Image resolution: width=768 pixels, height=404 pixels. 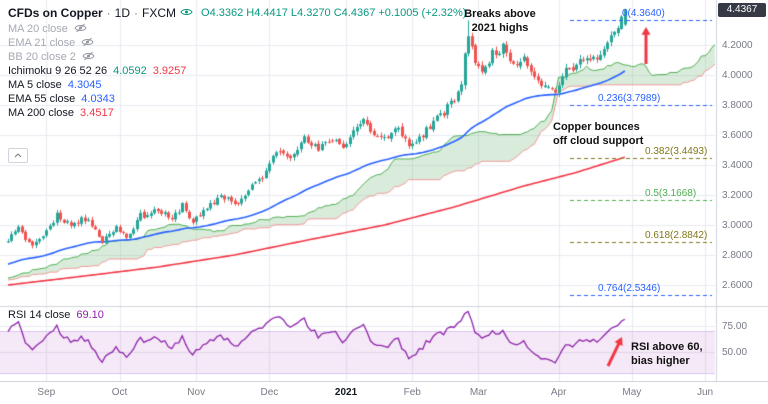 What do you see at coordinates (159, 13) in the screenshot?
I see `exchange-label: FXCM` at bounding box center [159, 13].